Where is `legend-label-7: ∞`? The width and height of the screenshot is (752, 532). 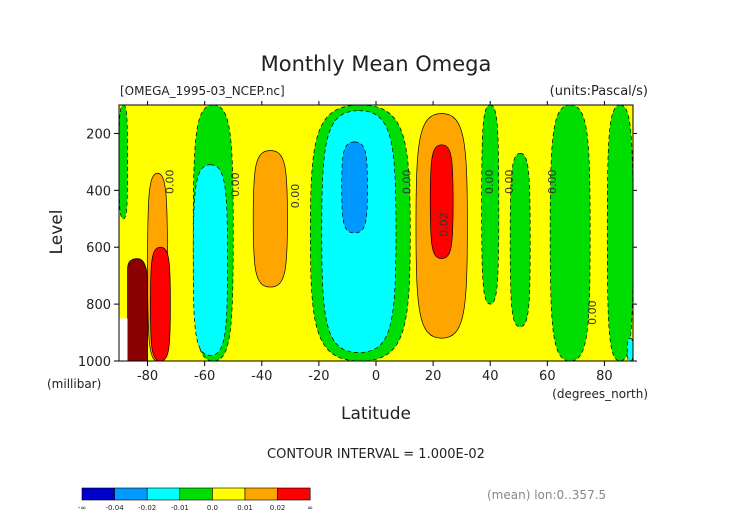 legend-label-7: ∞ is located at coordinates (310, 508).